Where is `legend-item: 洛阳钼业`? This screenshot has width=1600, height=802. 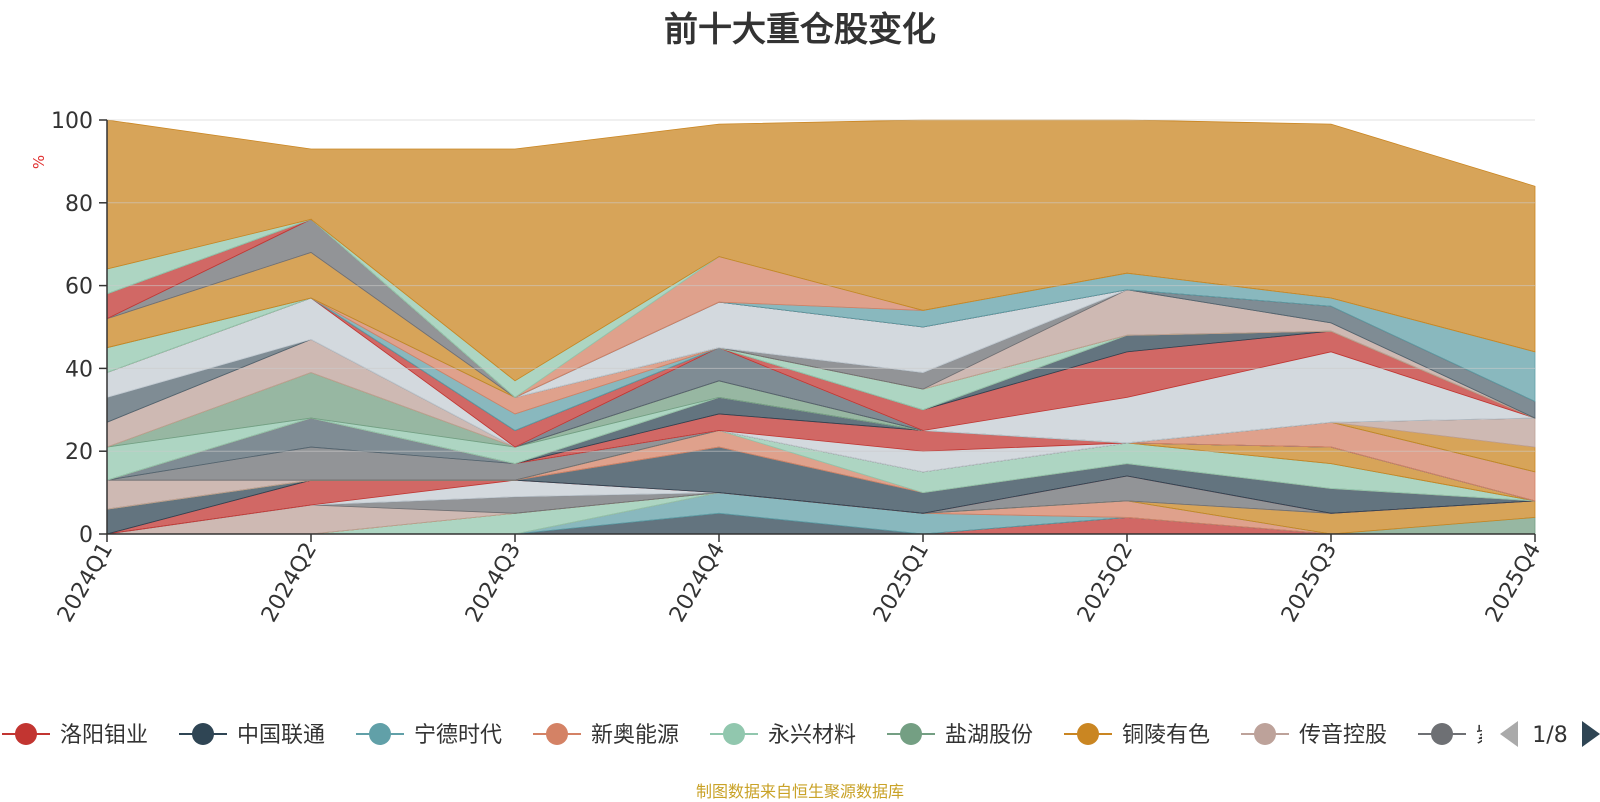 legend-item: 洛阳钼业 is located at coordinates (75, 735).